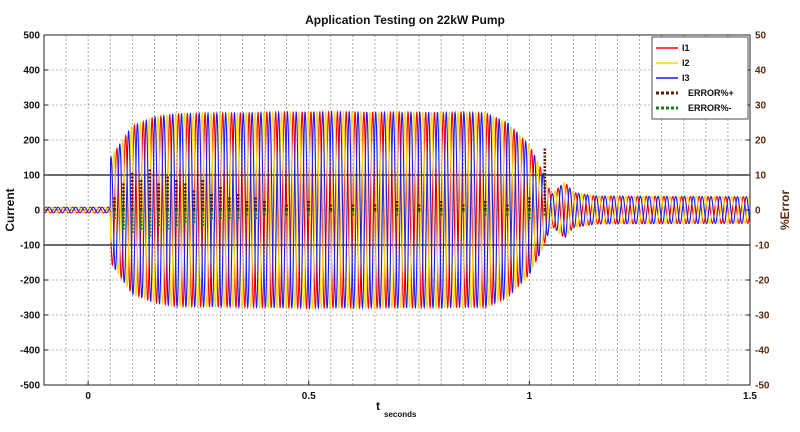 This screenshot has width=800, height=432. Describe the element at coordinates (686, 63) in the screenshot. I see `legend-label-i2: I2` at that location.